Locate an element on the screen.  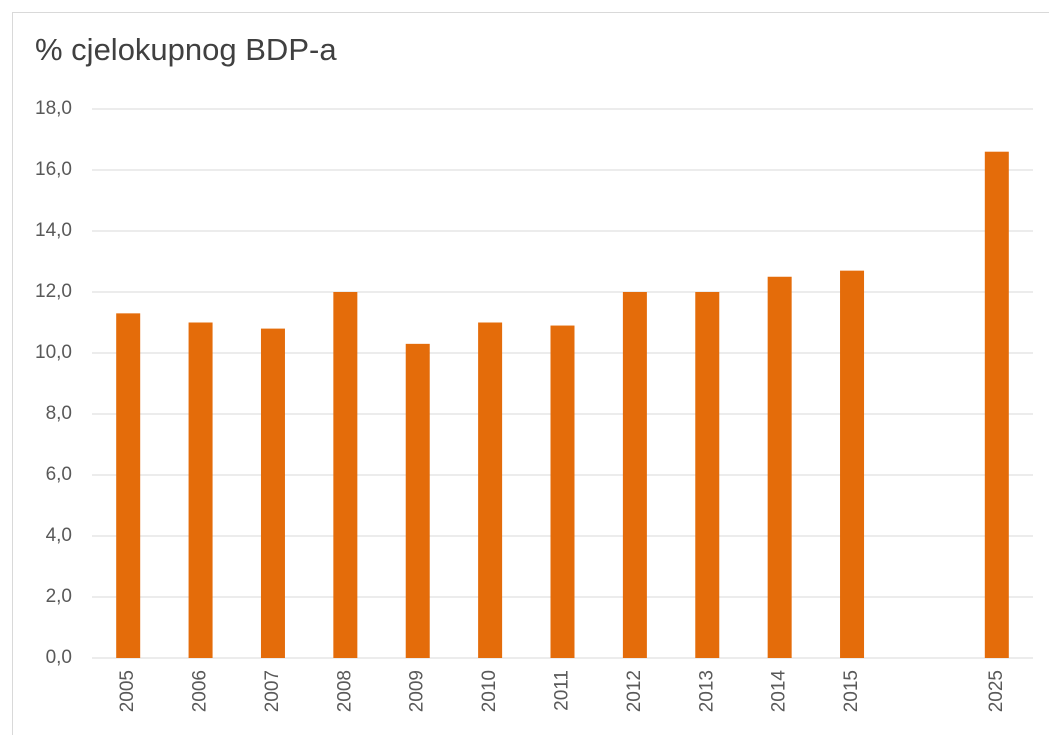
x-tick-label: 2006 is located at coordinates (200, 691).